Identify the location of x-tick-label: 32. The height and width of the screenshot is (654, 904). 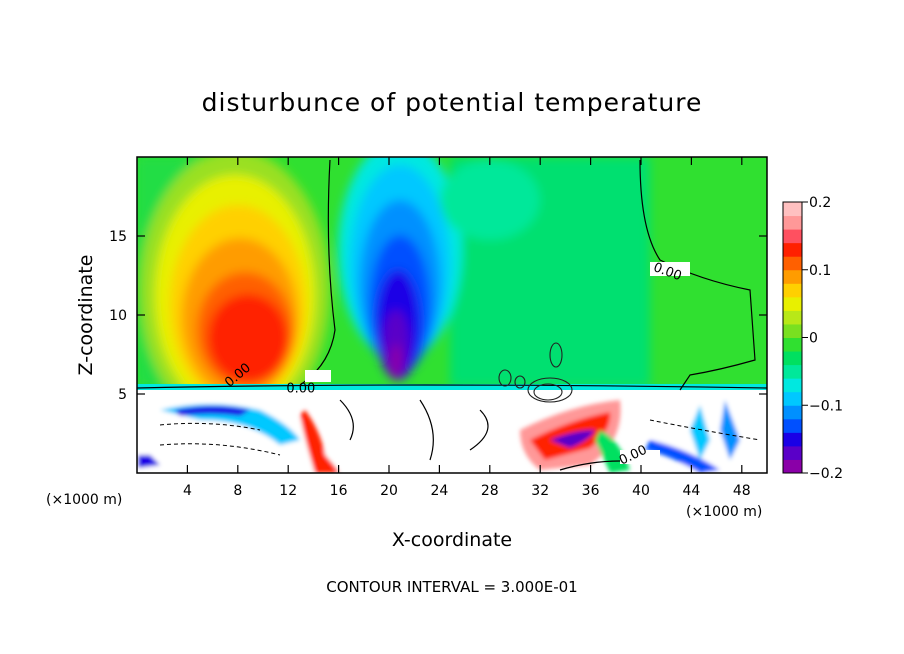
(540, 491).